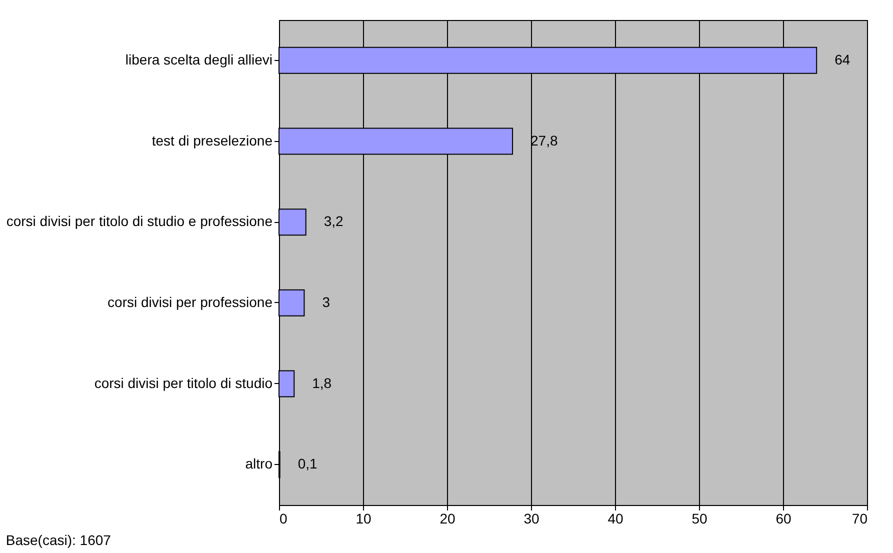 The width and height of the screenshot is (893, 553). Describe the element at coordinates (544, 140) in the screenshot. I see `data-label: 27,8` at that location.